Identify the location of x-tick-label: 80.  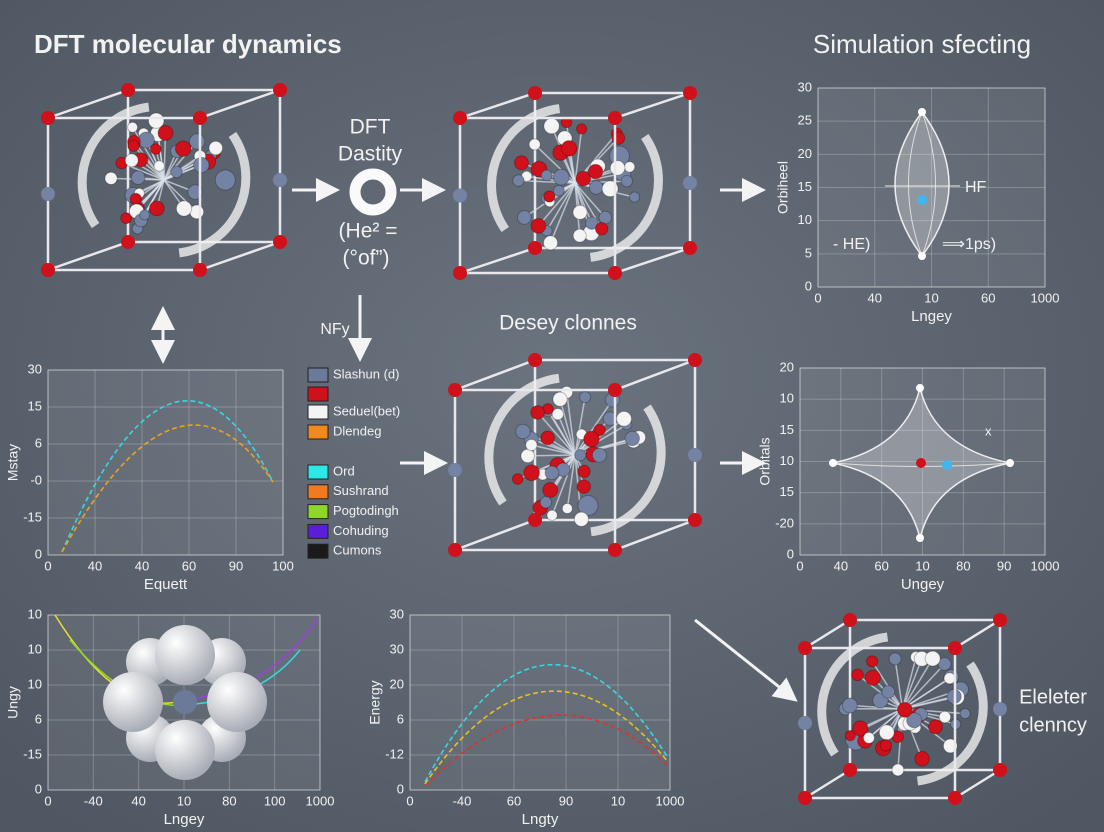
(229, 800).